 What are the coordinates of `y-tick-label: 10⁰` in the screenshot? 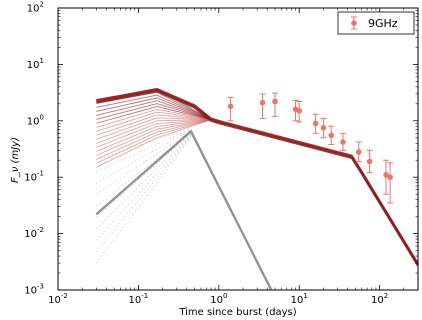 It's located at (35, 120).